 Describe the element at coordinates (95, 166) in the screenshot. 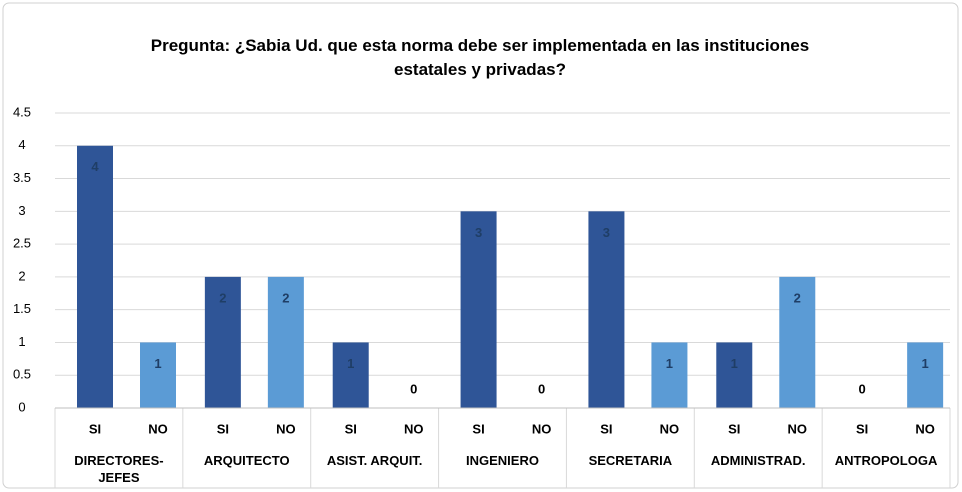

I see `data-label: 4` at that location.